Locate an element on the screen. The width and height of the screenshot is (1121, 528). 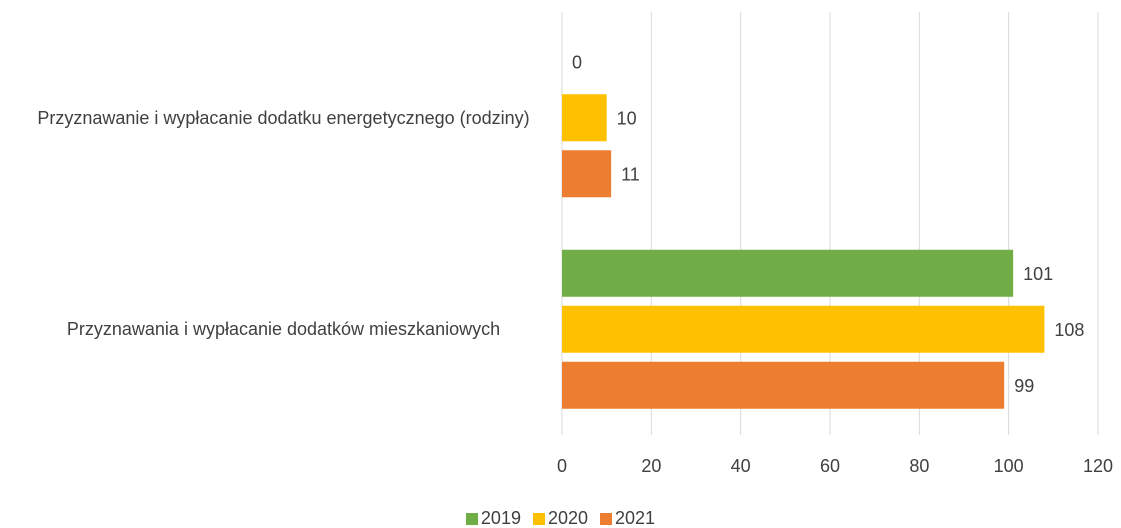
legend-item: 2020 is located at coordinates (560, 518).